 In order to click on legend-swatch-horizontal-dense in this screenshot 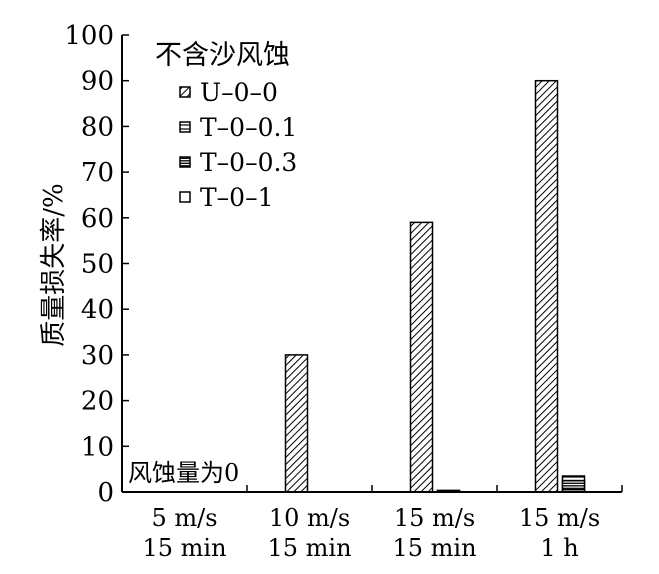, I will do `click(185, 162)`.